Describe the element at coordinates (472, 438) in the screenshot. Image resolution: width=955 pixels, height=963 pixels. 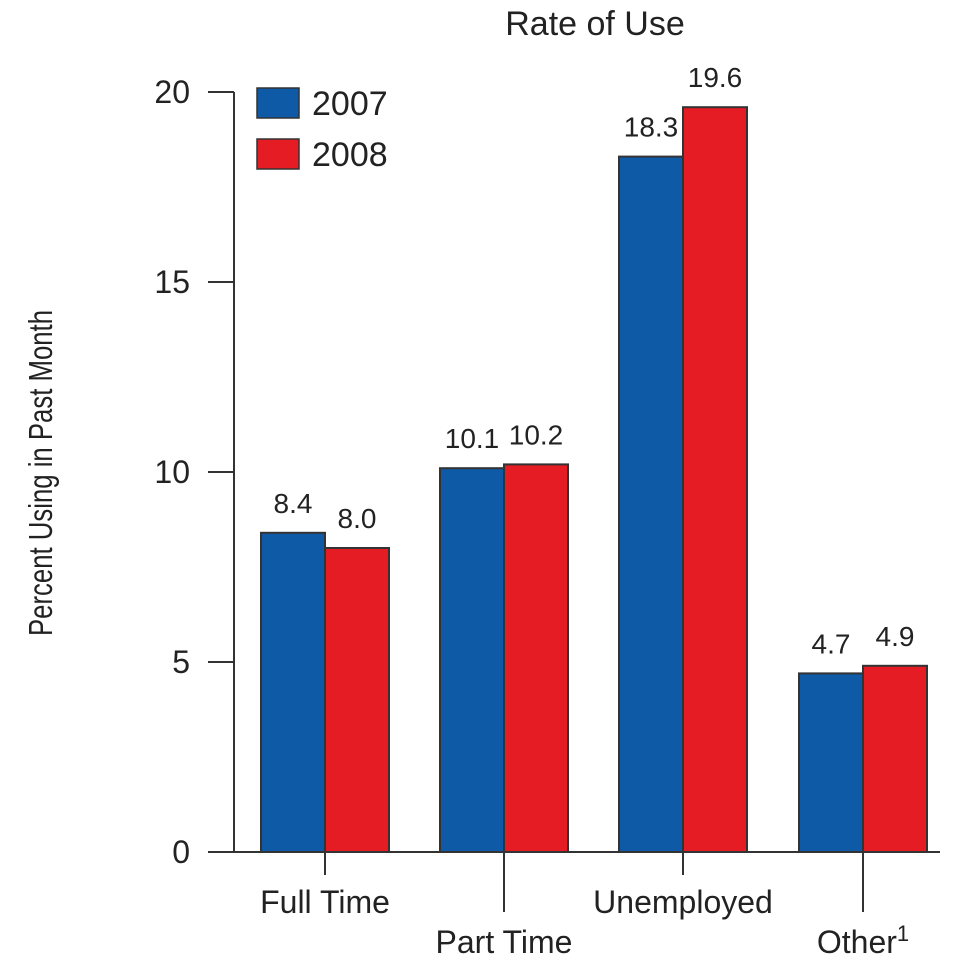
I see `bar-value-label: 10.1` at that location.